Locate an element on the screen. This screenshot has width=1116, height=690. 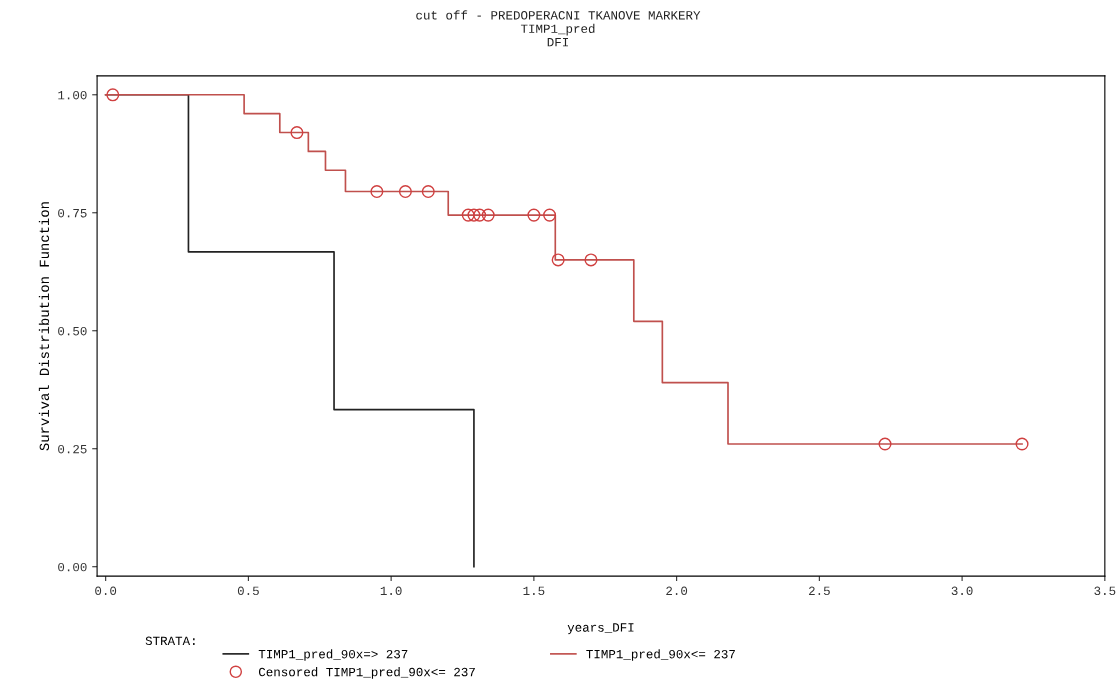
legend-label: Censored TIMP1_pred_90x<= 237 is located at coordinates (366, 673).